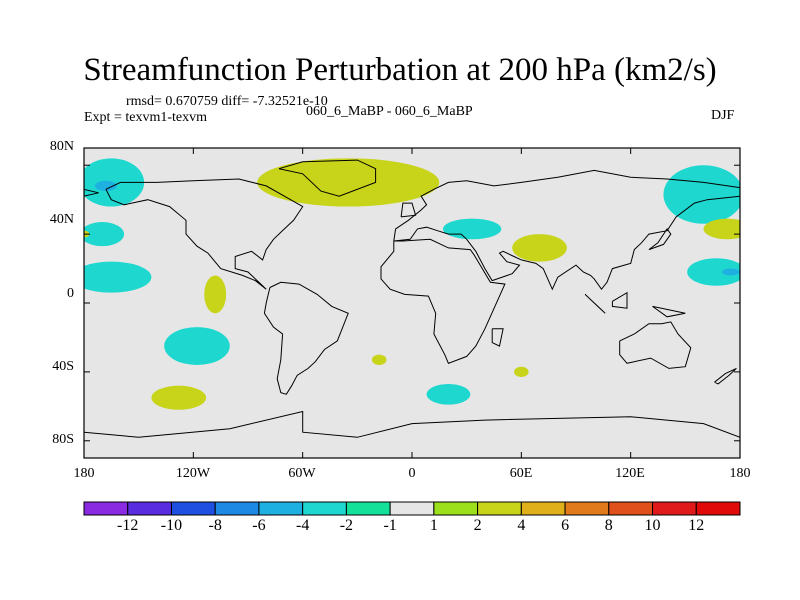 Image resolution: width=800 pixels, height=600 pixels. Describe the element at coordinates (521, 525) in the screenshot. I see `colorbar-label: 4` at that location.